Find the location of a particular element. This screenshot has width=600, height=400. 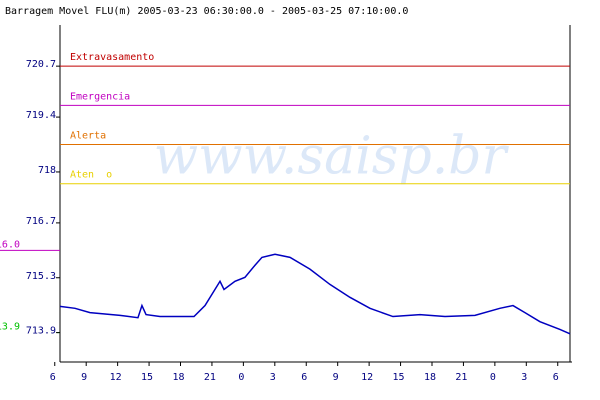

y-tick-label: 715.3 is located at coordinates (41, 276).